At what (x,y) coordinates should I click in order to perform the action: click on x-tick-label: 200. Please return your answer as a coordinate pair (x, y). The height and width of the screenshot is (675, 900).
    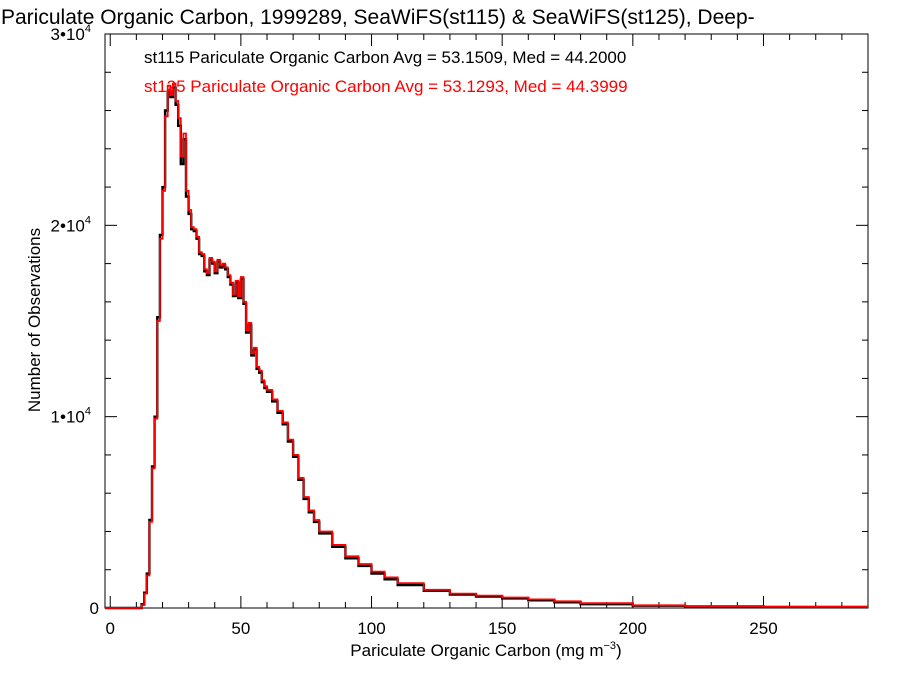
    Looking at the image, I should click on (633, 628).